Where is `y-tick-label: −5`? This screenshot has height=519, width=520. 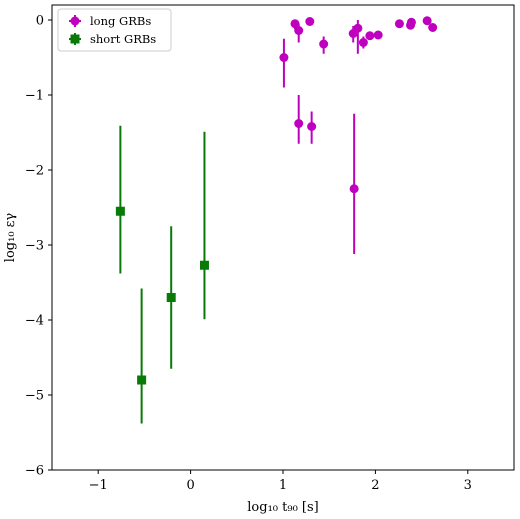 y-tick-label: −5 is located at coordinates (34, 396).